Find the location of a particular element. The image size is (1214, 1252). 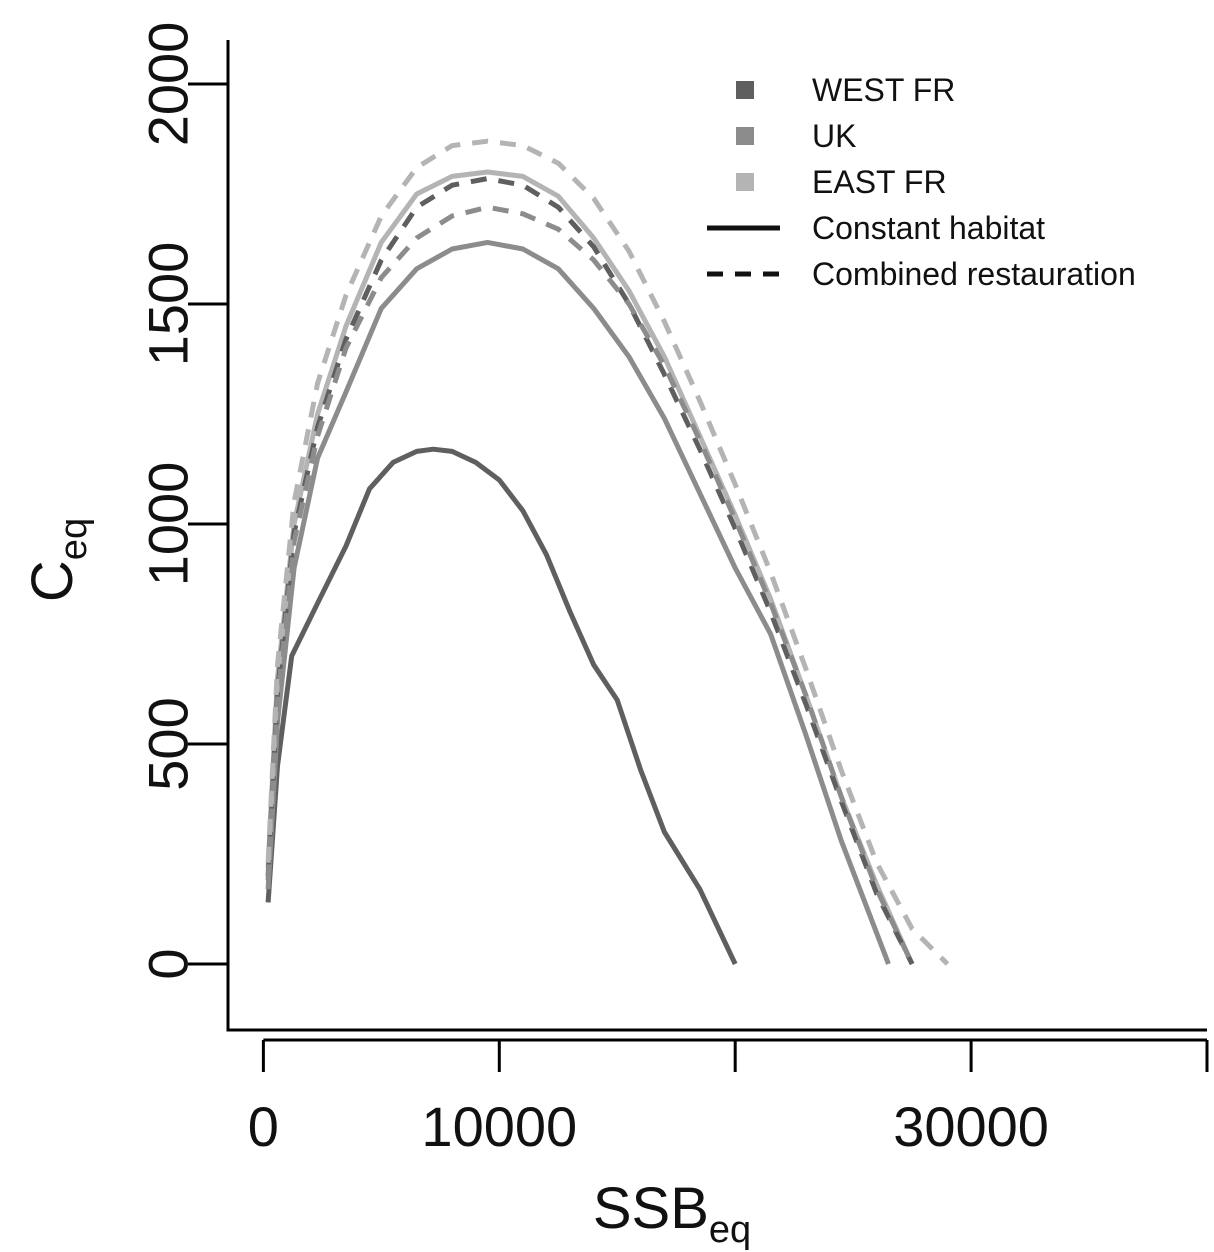

x-axis-ticks: 0 10000 30000 is located at coordinates (728, 1098).